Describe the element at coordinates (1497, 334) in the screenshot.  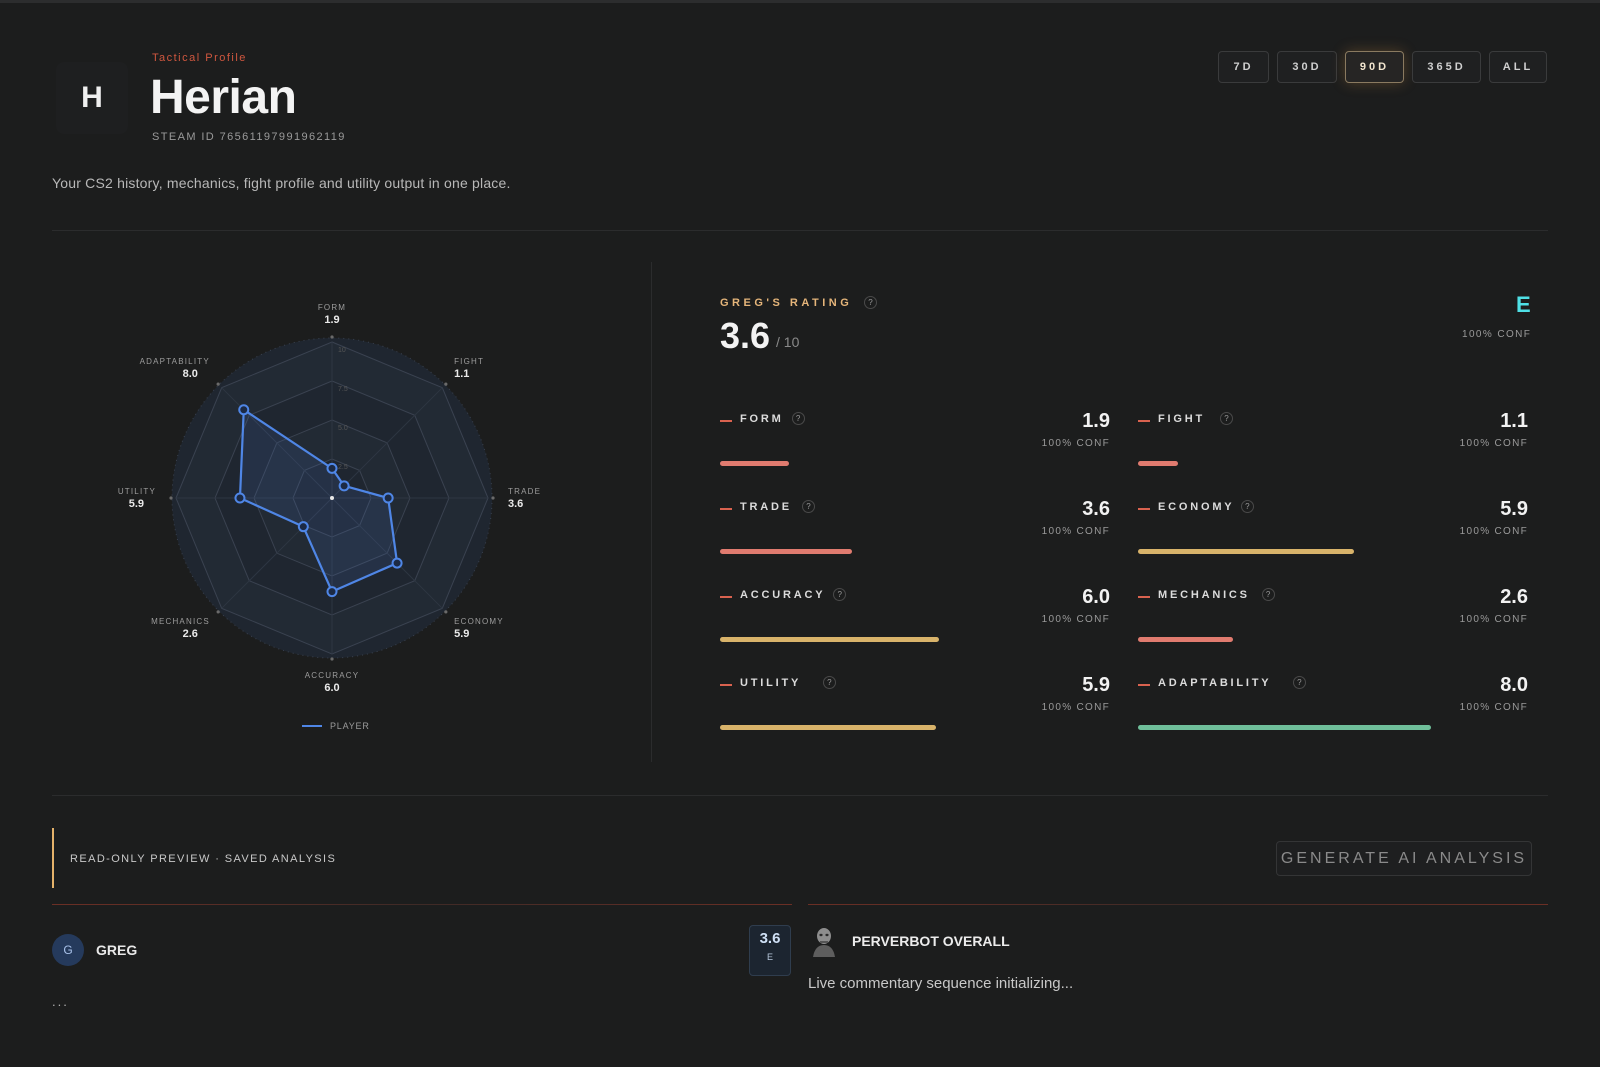
I see `rating-confidence: 100% CONF` at that location.